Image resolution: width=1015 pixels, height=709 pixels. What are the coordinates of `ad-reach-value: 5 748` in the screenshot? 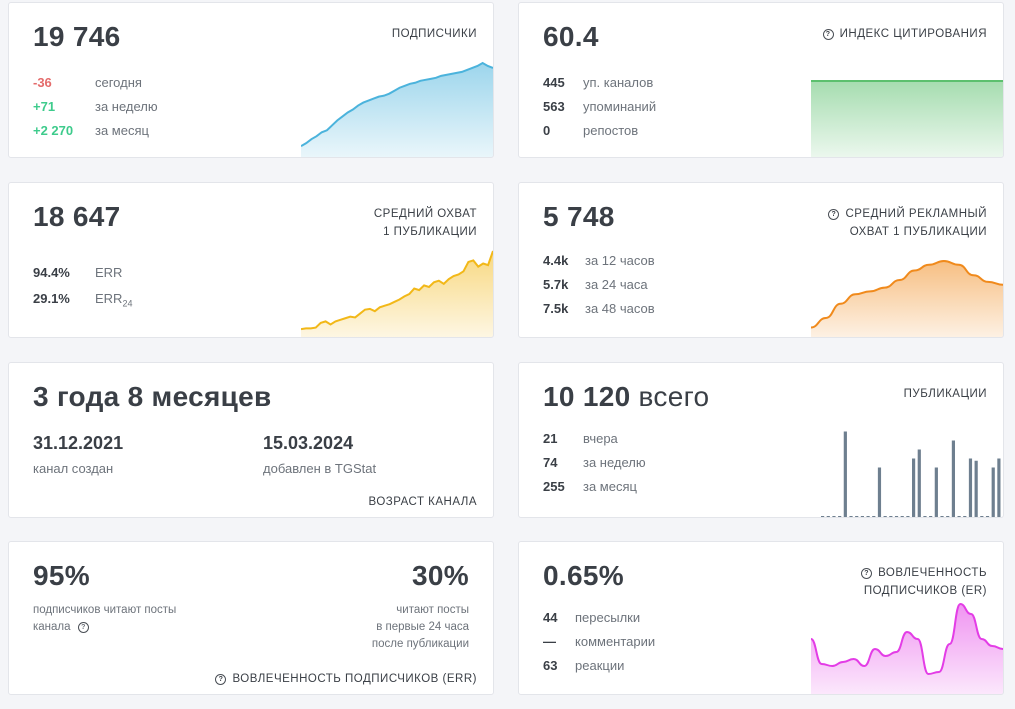 It's located at (579, 216).